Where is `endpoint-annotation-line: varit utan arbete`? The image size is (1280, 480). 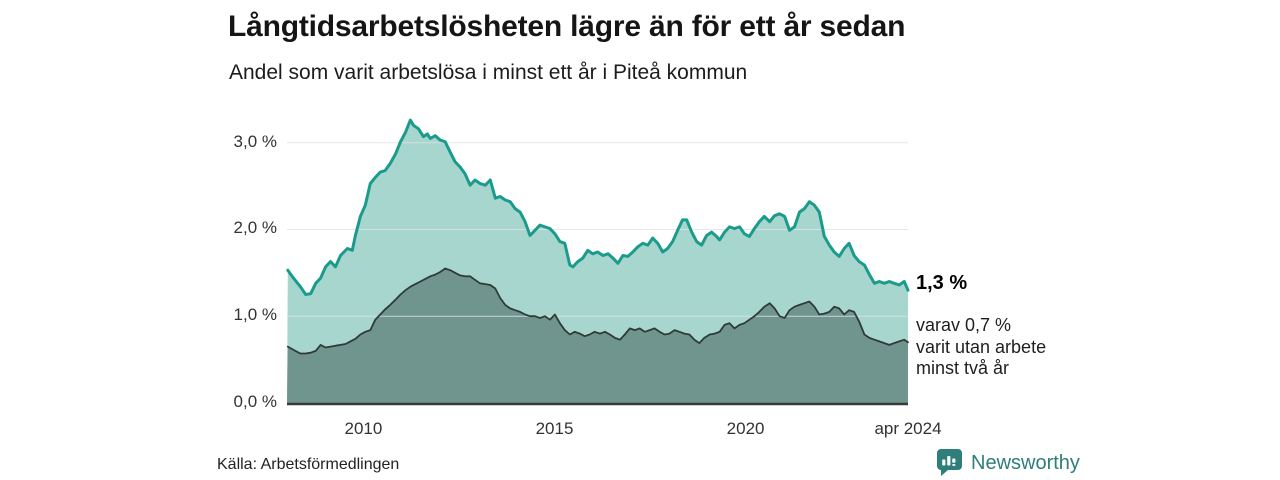
endpoint-annotation-line: varit utan arbete is located at coordinates (981, 346).